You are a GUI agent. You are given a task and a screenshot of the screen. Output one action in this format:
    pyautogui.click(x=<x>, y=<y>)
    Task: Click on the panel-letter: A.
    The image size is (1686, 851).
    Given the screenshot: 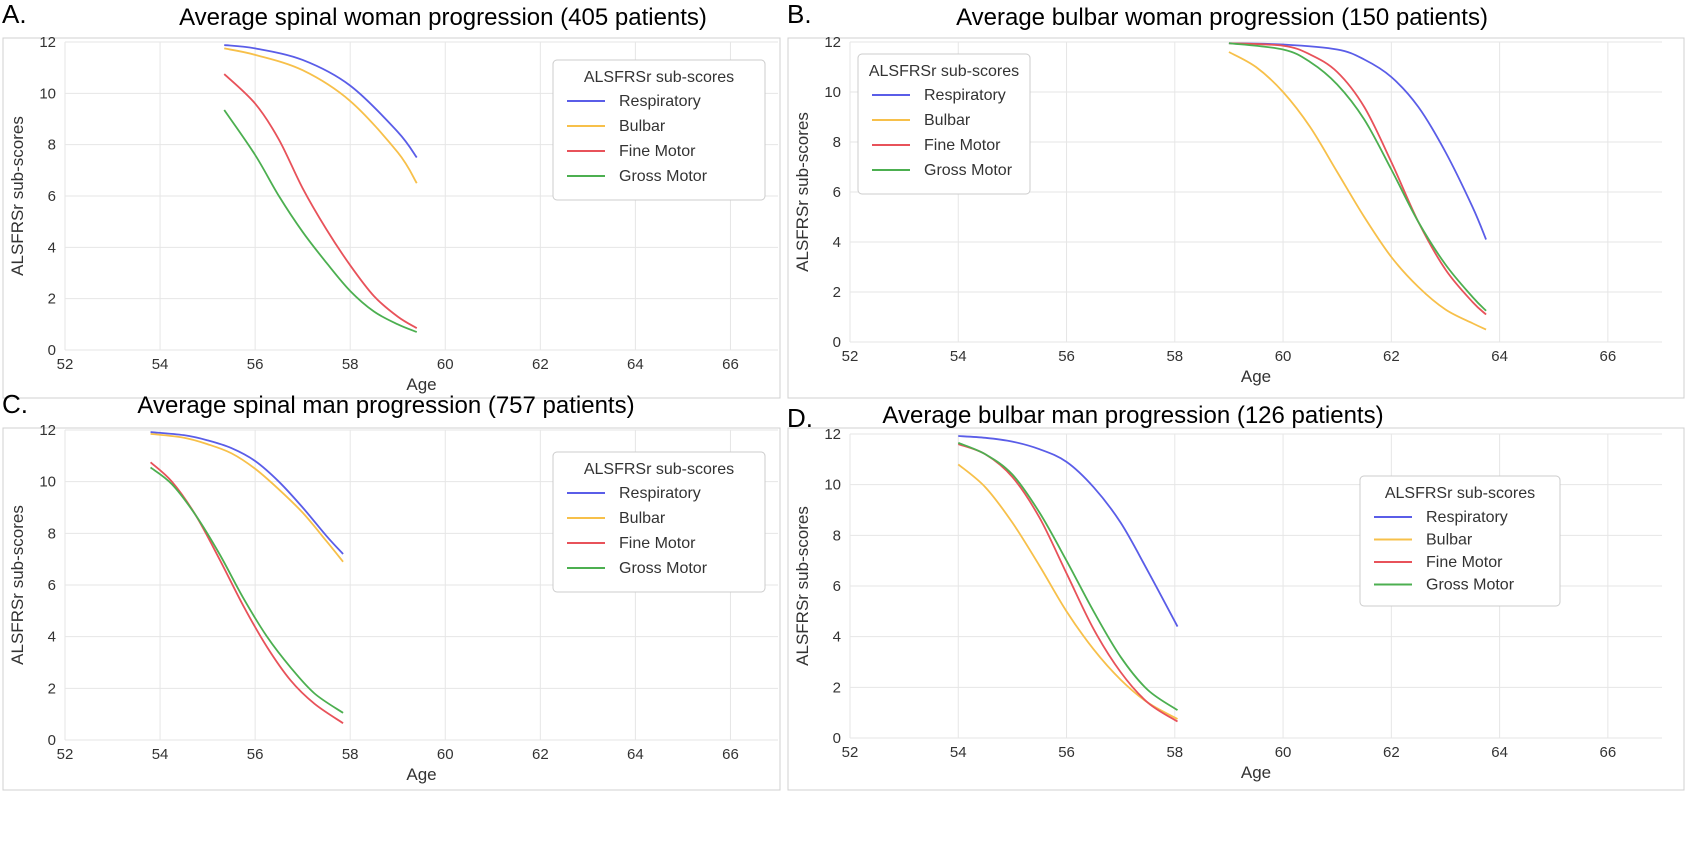 What is the action you would take?
    pyautogui.click(x=14, y=14)
    